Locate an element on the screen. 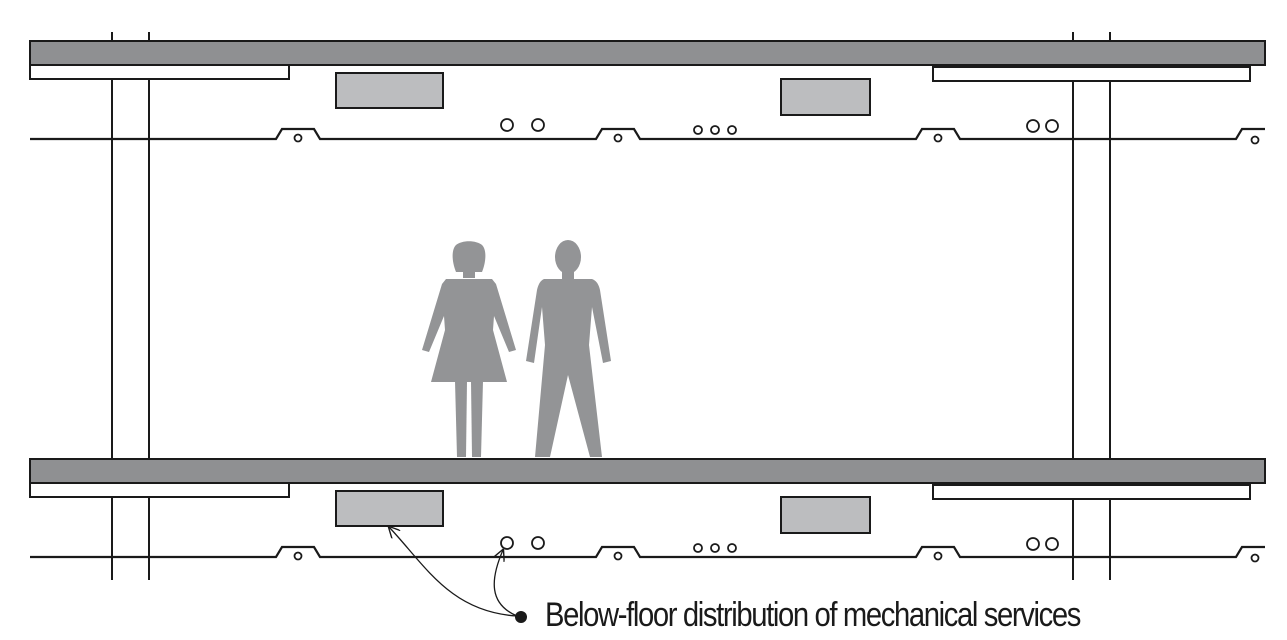 Image resolution: width=1287 pixels, height=640 pixels. annotation-bullet is located at coordinates (521, 617).